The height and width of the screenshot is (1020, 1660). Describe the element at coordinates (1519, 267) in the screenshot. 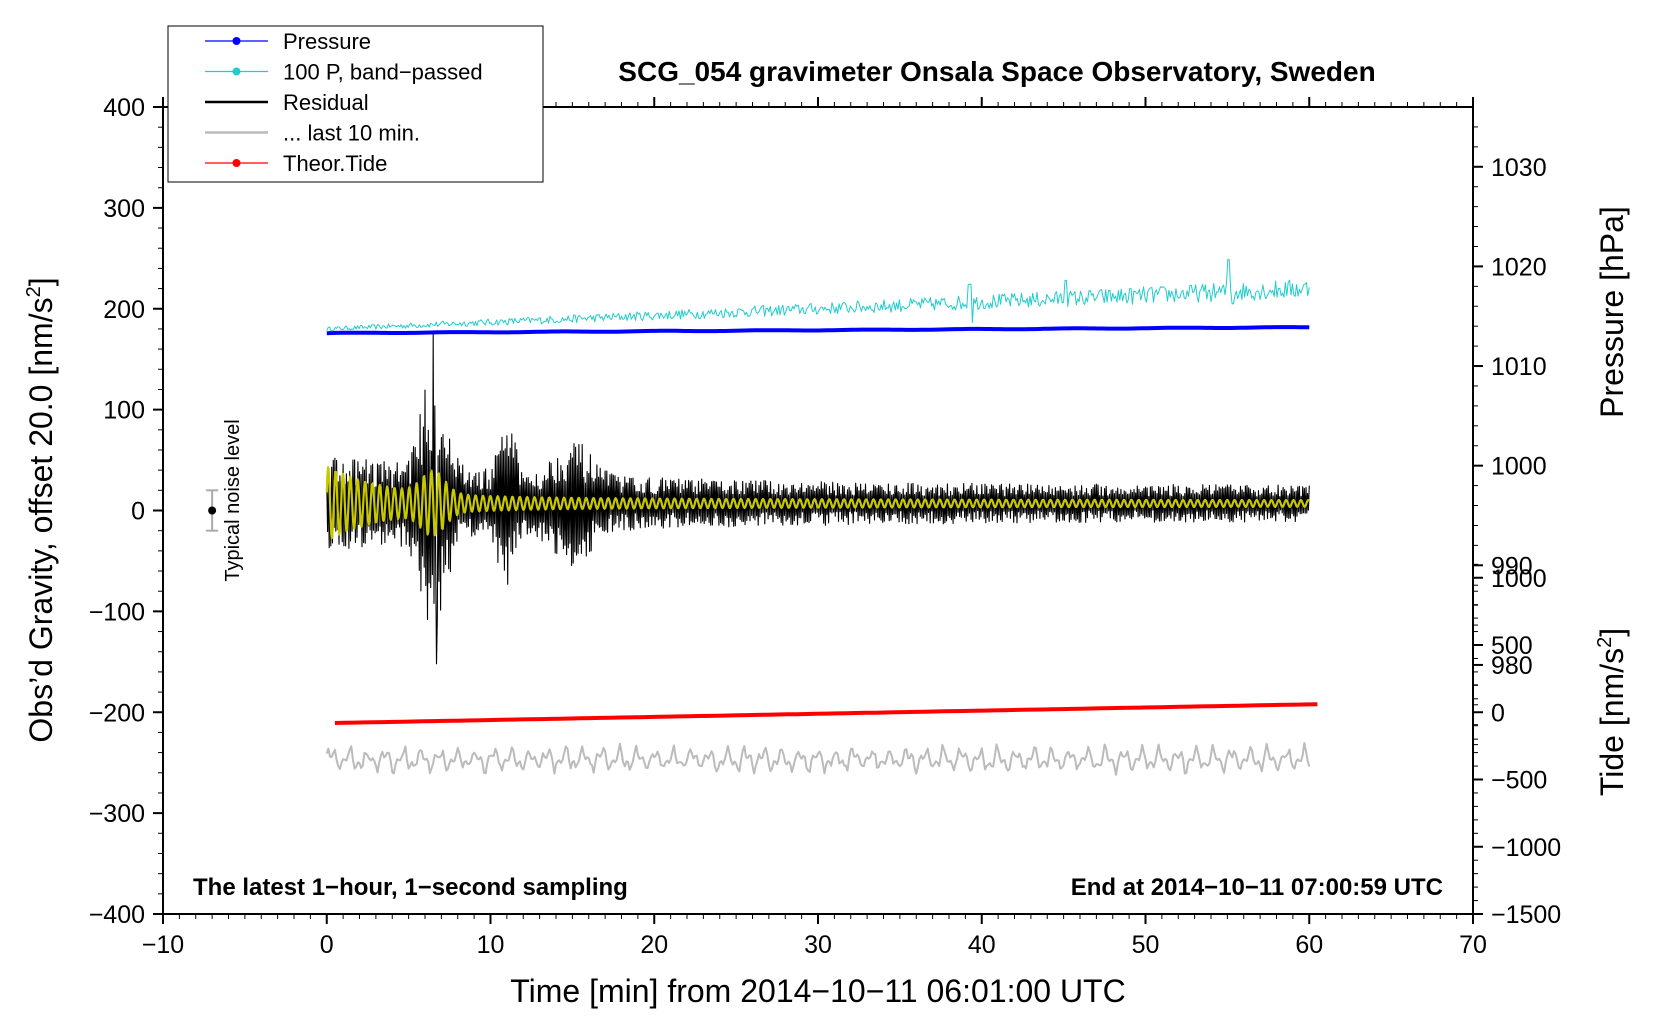

I see `y-pressure-tick-label: 1020` at that location.